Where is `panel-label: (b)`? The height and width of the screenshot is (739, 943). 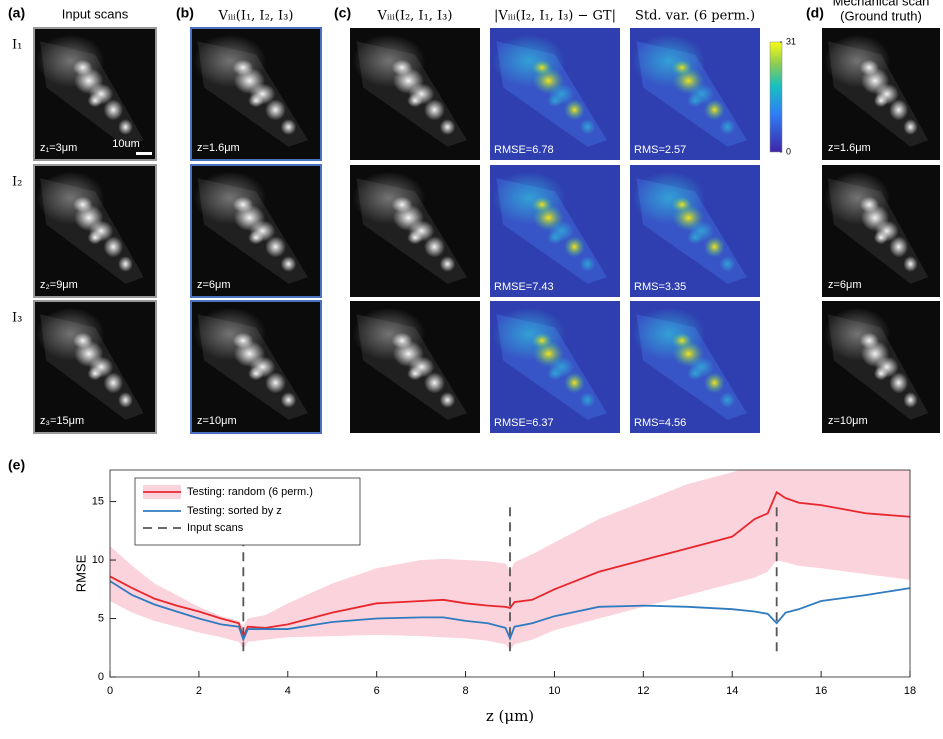
panel-label: (b) is located at coordinates (185, 13).